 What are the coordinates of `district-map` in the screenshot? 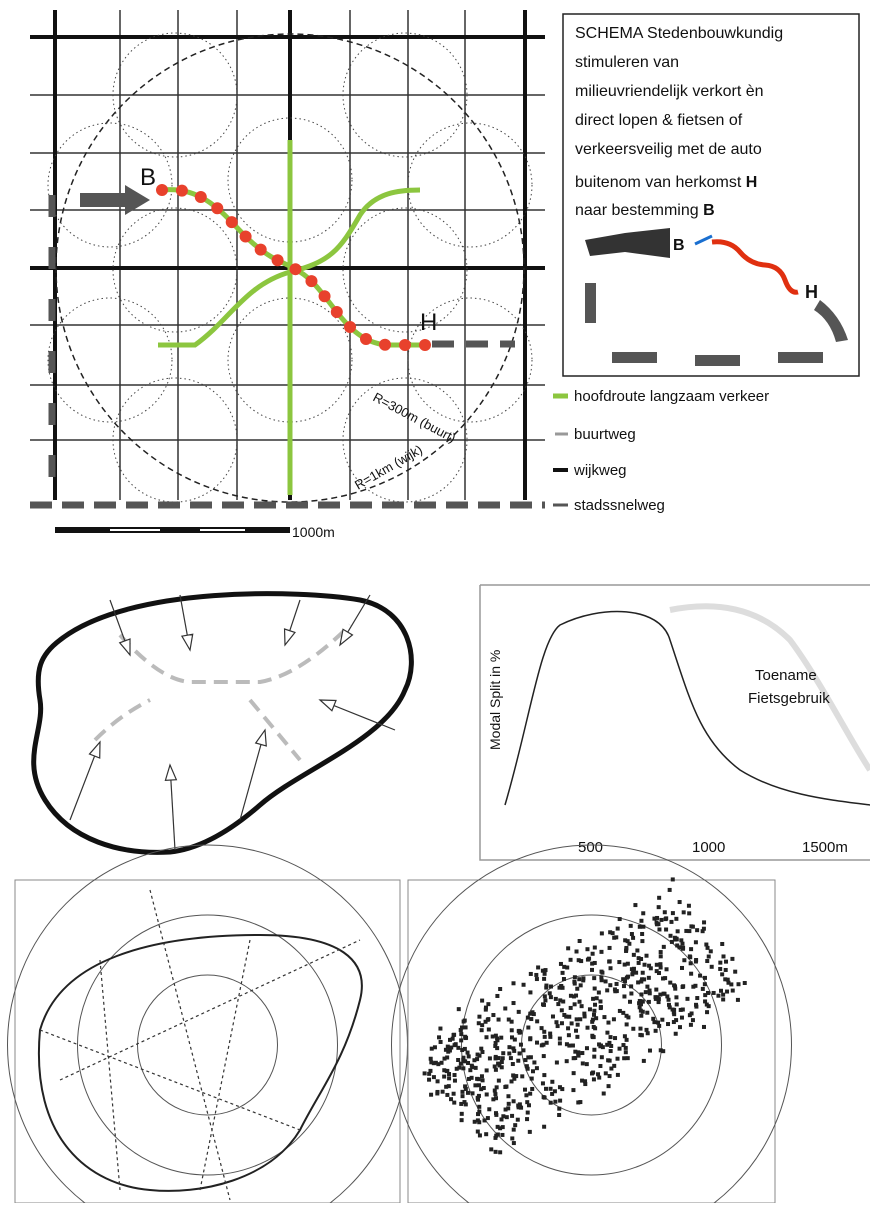 It's located at (200, 1062).